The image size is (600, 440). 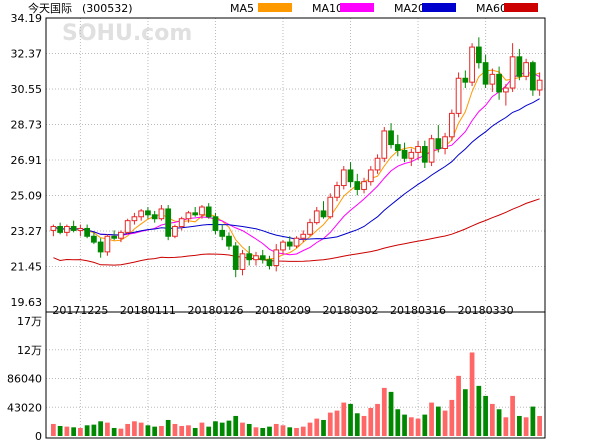 I want to click on price-tick-label: 21.45, so click(x=27, y=267).